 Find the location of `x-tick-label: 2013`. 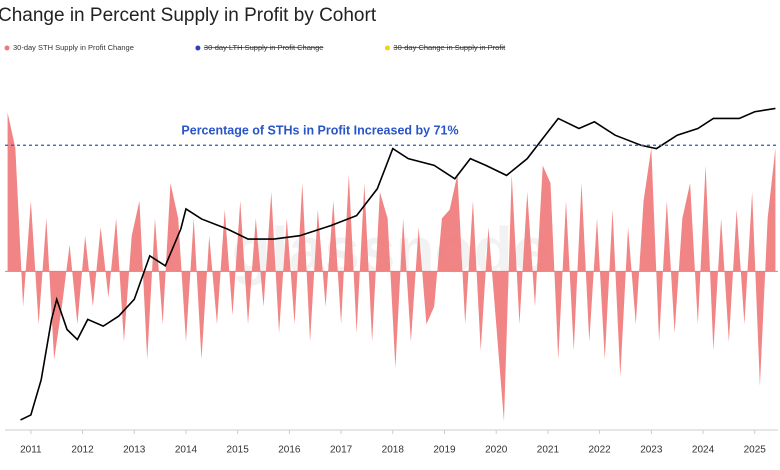

x-tick-label: 2013 is located at coordinates (134, 450).